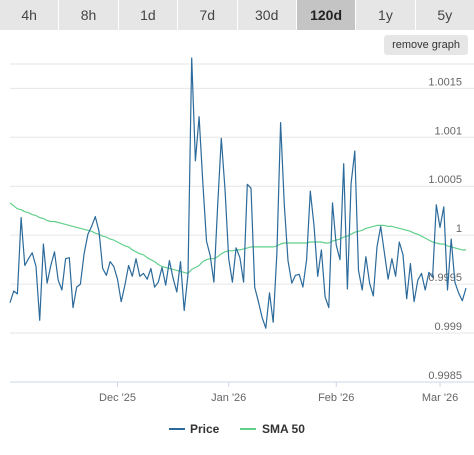 This screenshot has width=474, height=455. I want to click on remove-graph-button: remove graph, so click(426, 45).